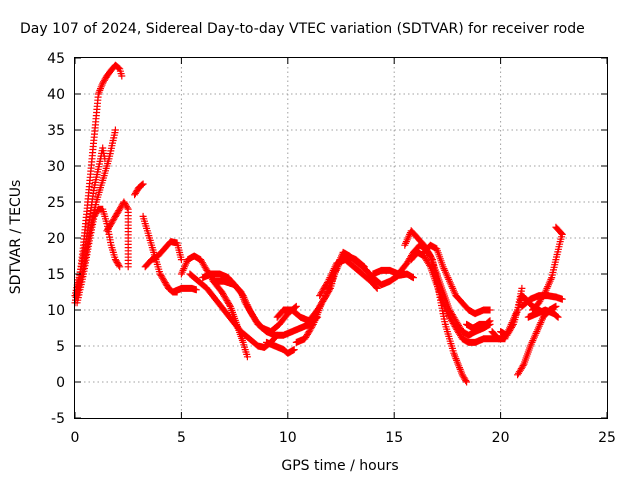  What do you see at coordinates (56, 275) in the screenshot?
I see `y-tick-label: 15` at bounding box center [56, 275].